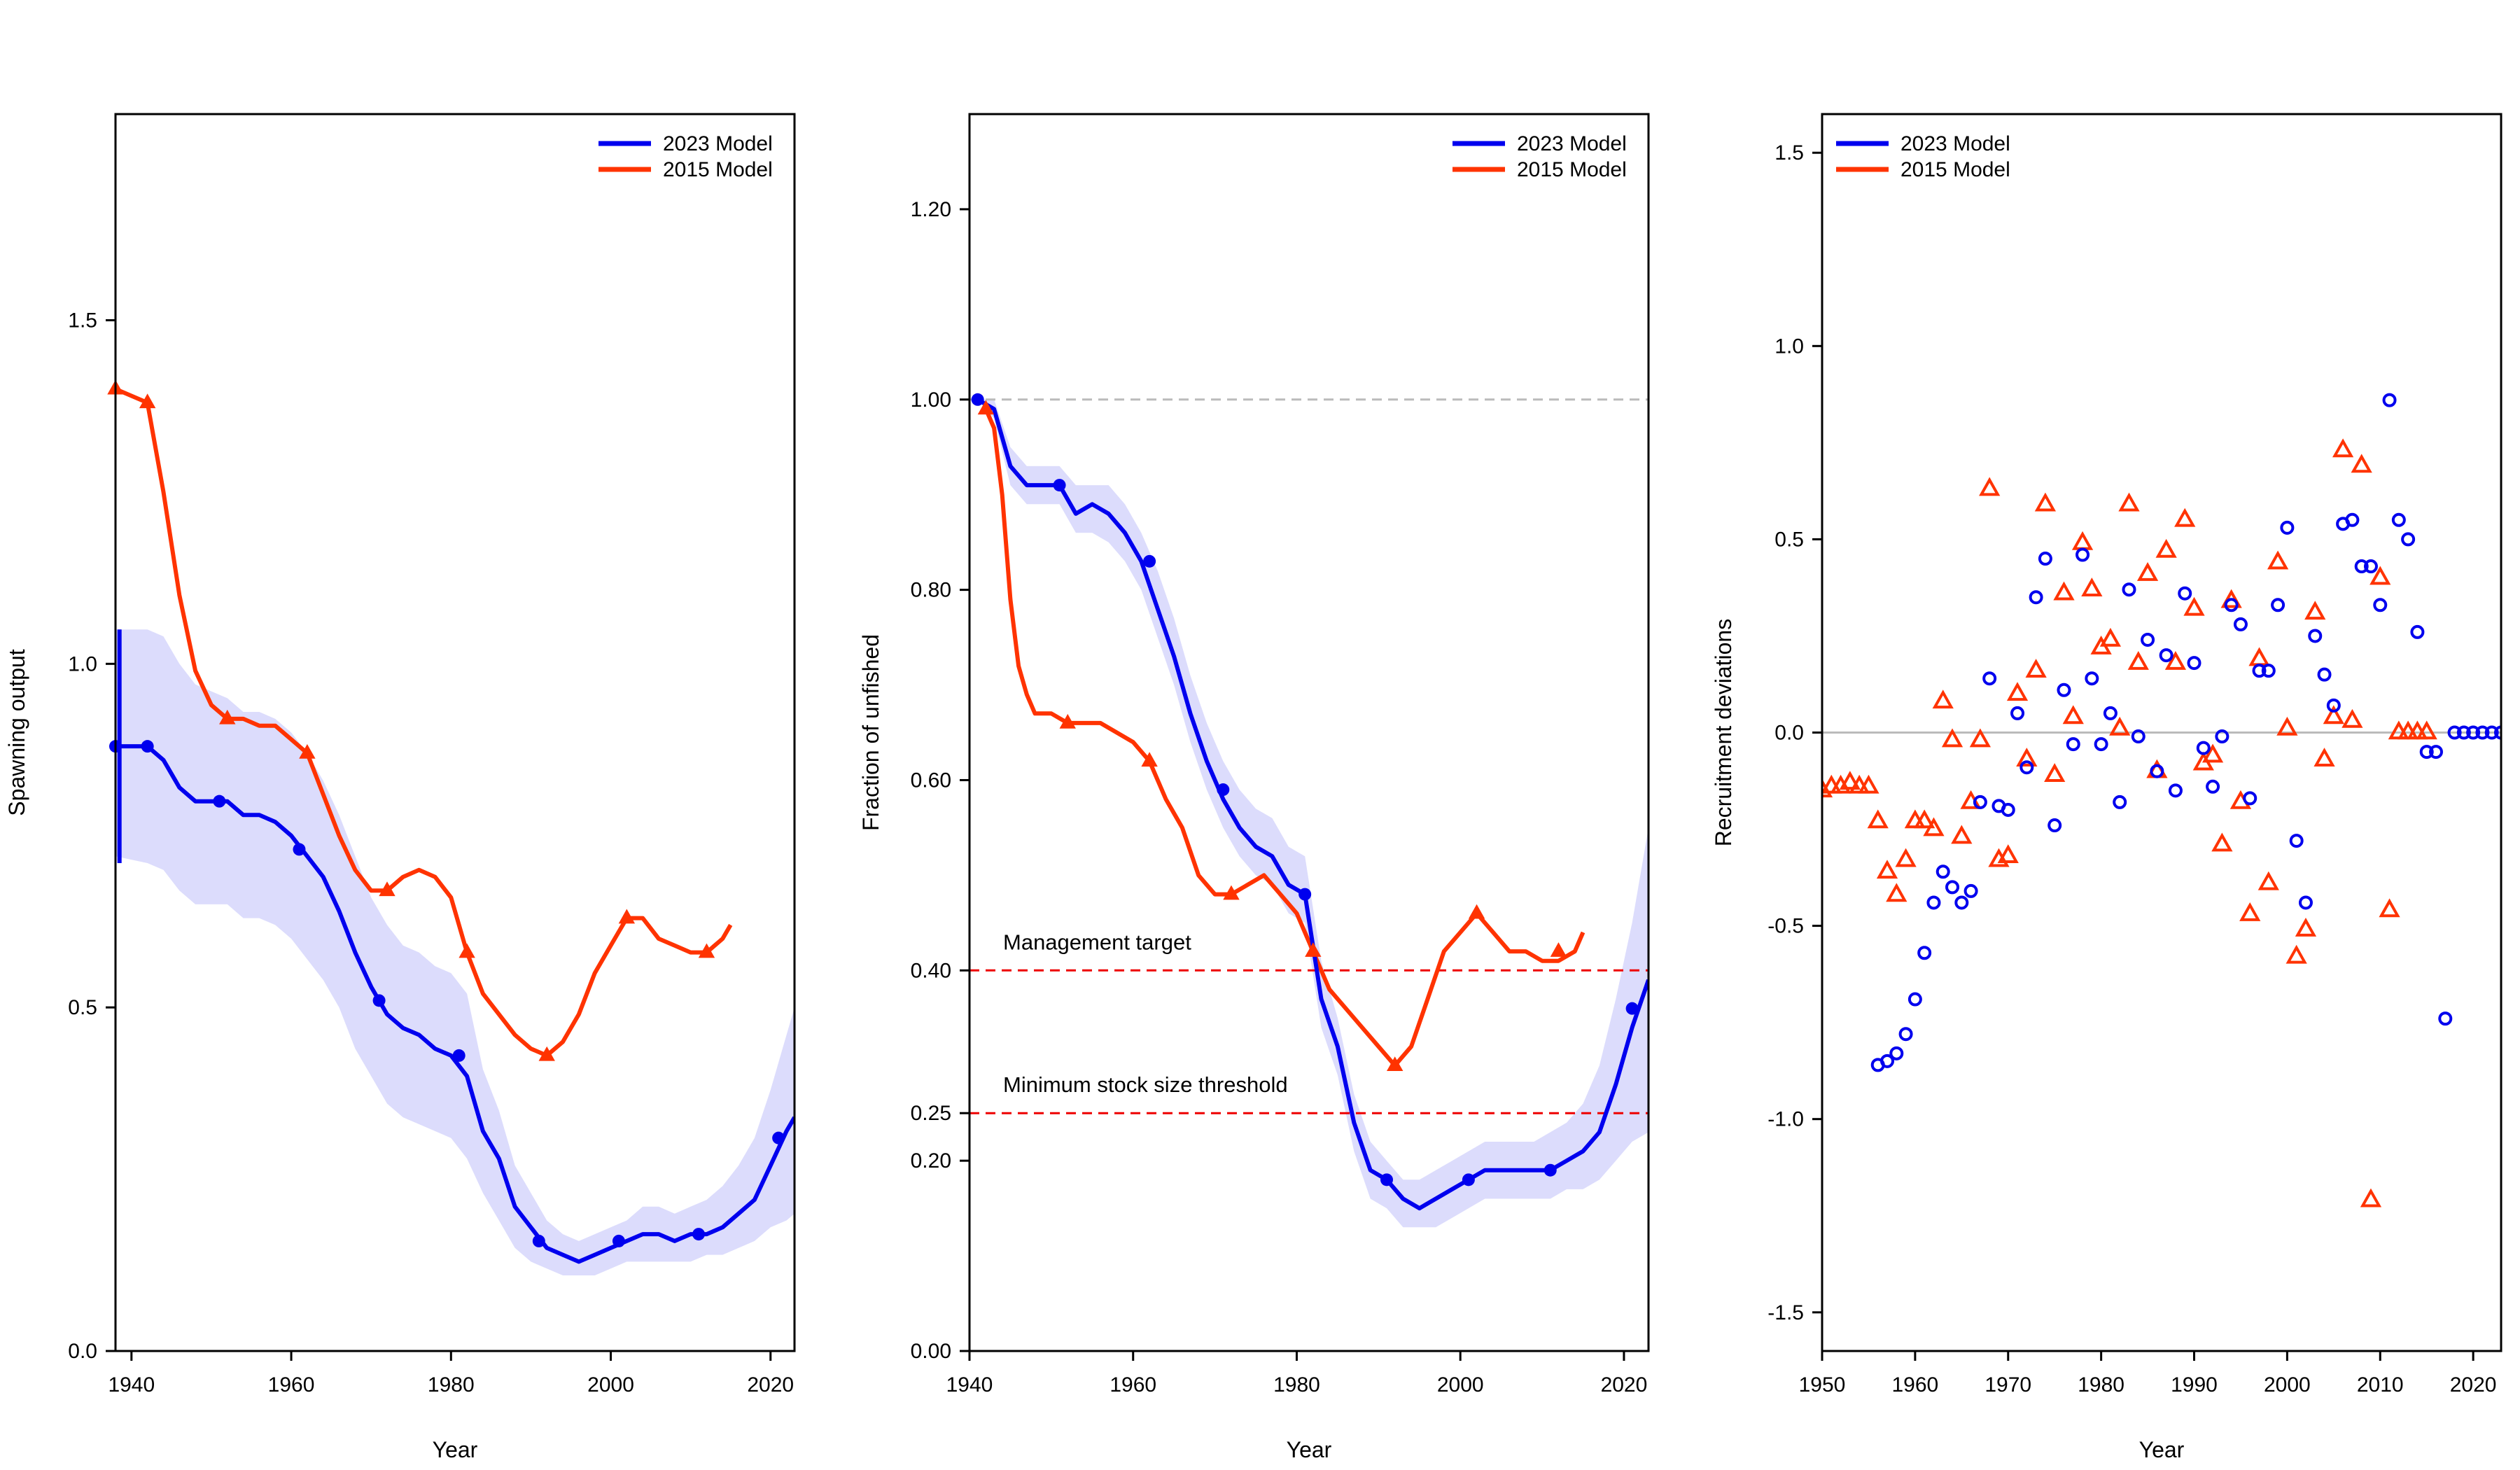  I want to click on y-tick-label: 1.00, so click(931, 400).